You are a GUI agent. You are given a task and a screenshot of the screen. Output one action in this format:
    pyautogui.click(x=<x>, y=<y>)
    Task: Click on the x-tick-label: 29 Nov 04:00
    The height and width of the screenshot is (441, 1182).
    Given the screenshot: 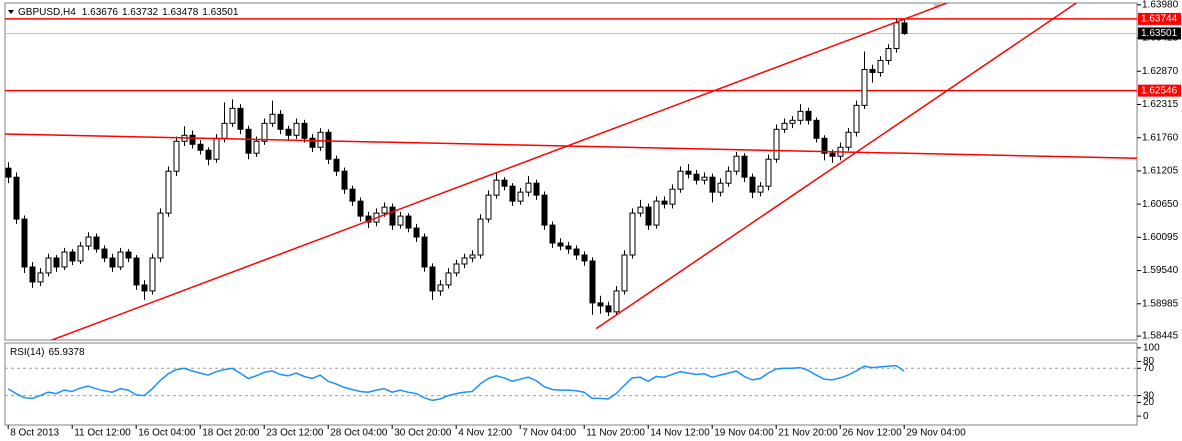 What is the action you would take?
    pyautogui.click(x=936, y=433)
    